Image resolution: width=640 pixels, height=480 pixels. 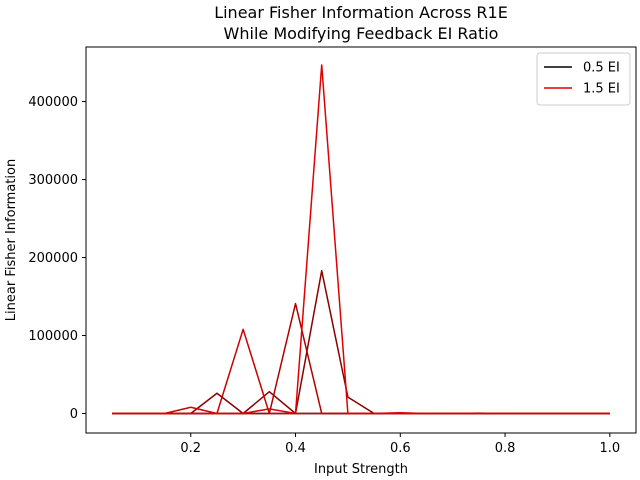 I want to click on y-axis: 0 100000 200000 300000 400000, so click(x=57, y=258).